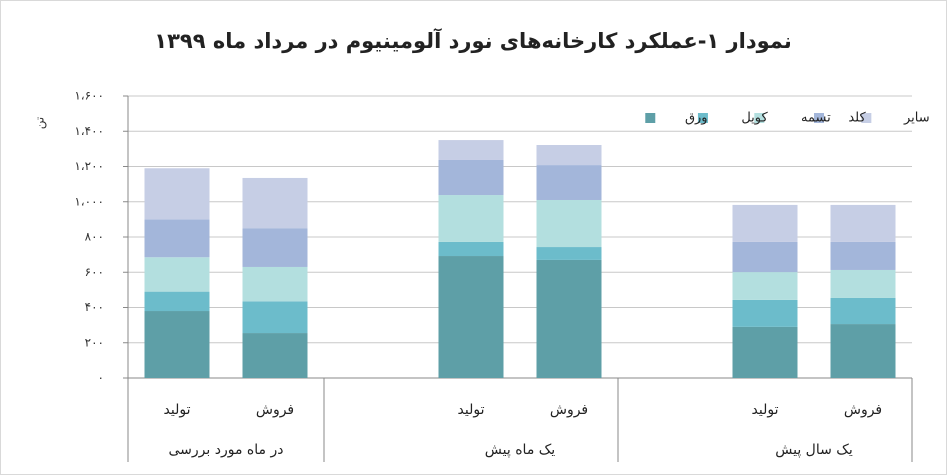 The width and height of the screenshot is (947, 475). Describe the element at coordinates (857, 118) in the screenshot. I see `legend-label: کلد` at that location.